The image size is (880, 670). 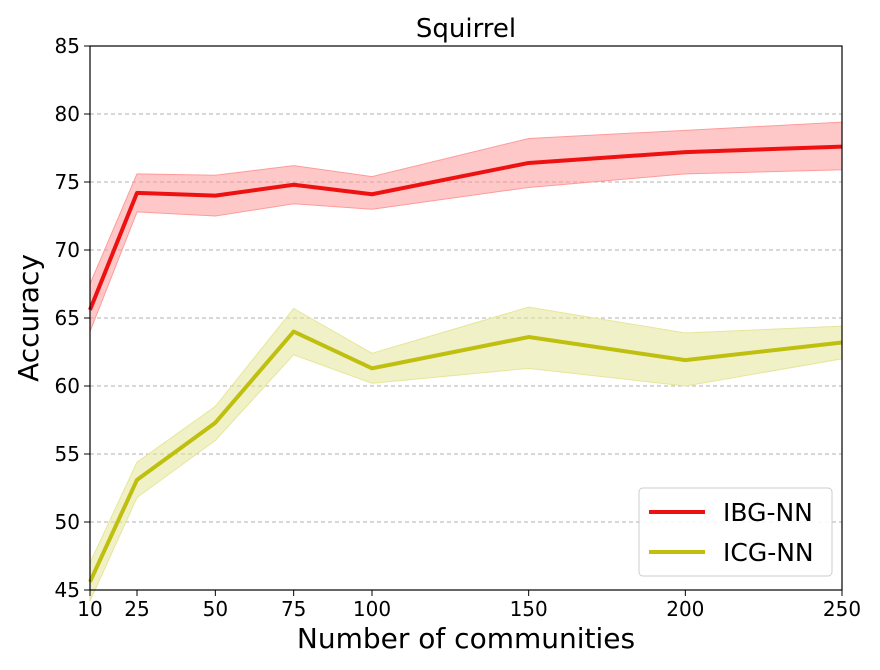 What do you see at coordinates (67, 386) in the screenshot?
I see `y-tick-label: 60` at bounding box center [67, 386].